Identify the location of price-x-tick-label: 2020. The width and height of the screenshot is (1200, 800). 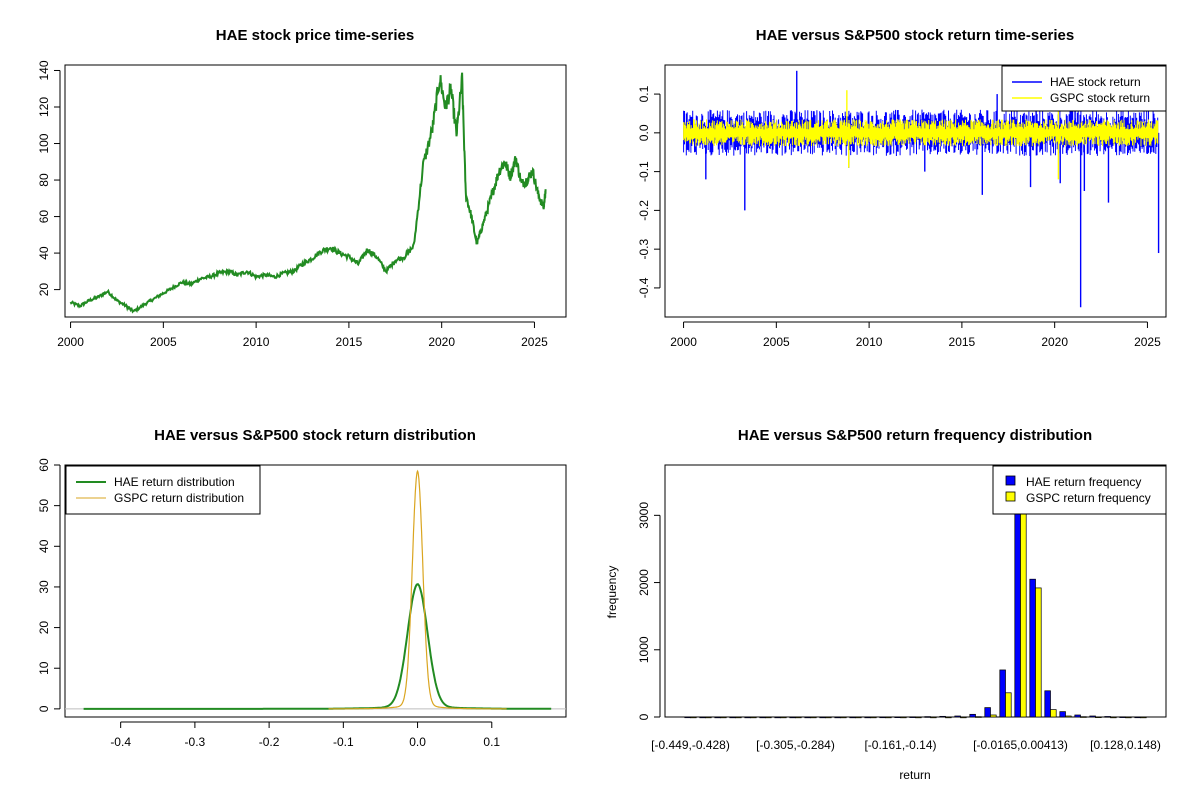
(441, 342).